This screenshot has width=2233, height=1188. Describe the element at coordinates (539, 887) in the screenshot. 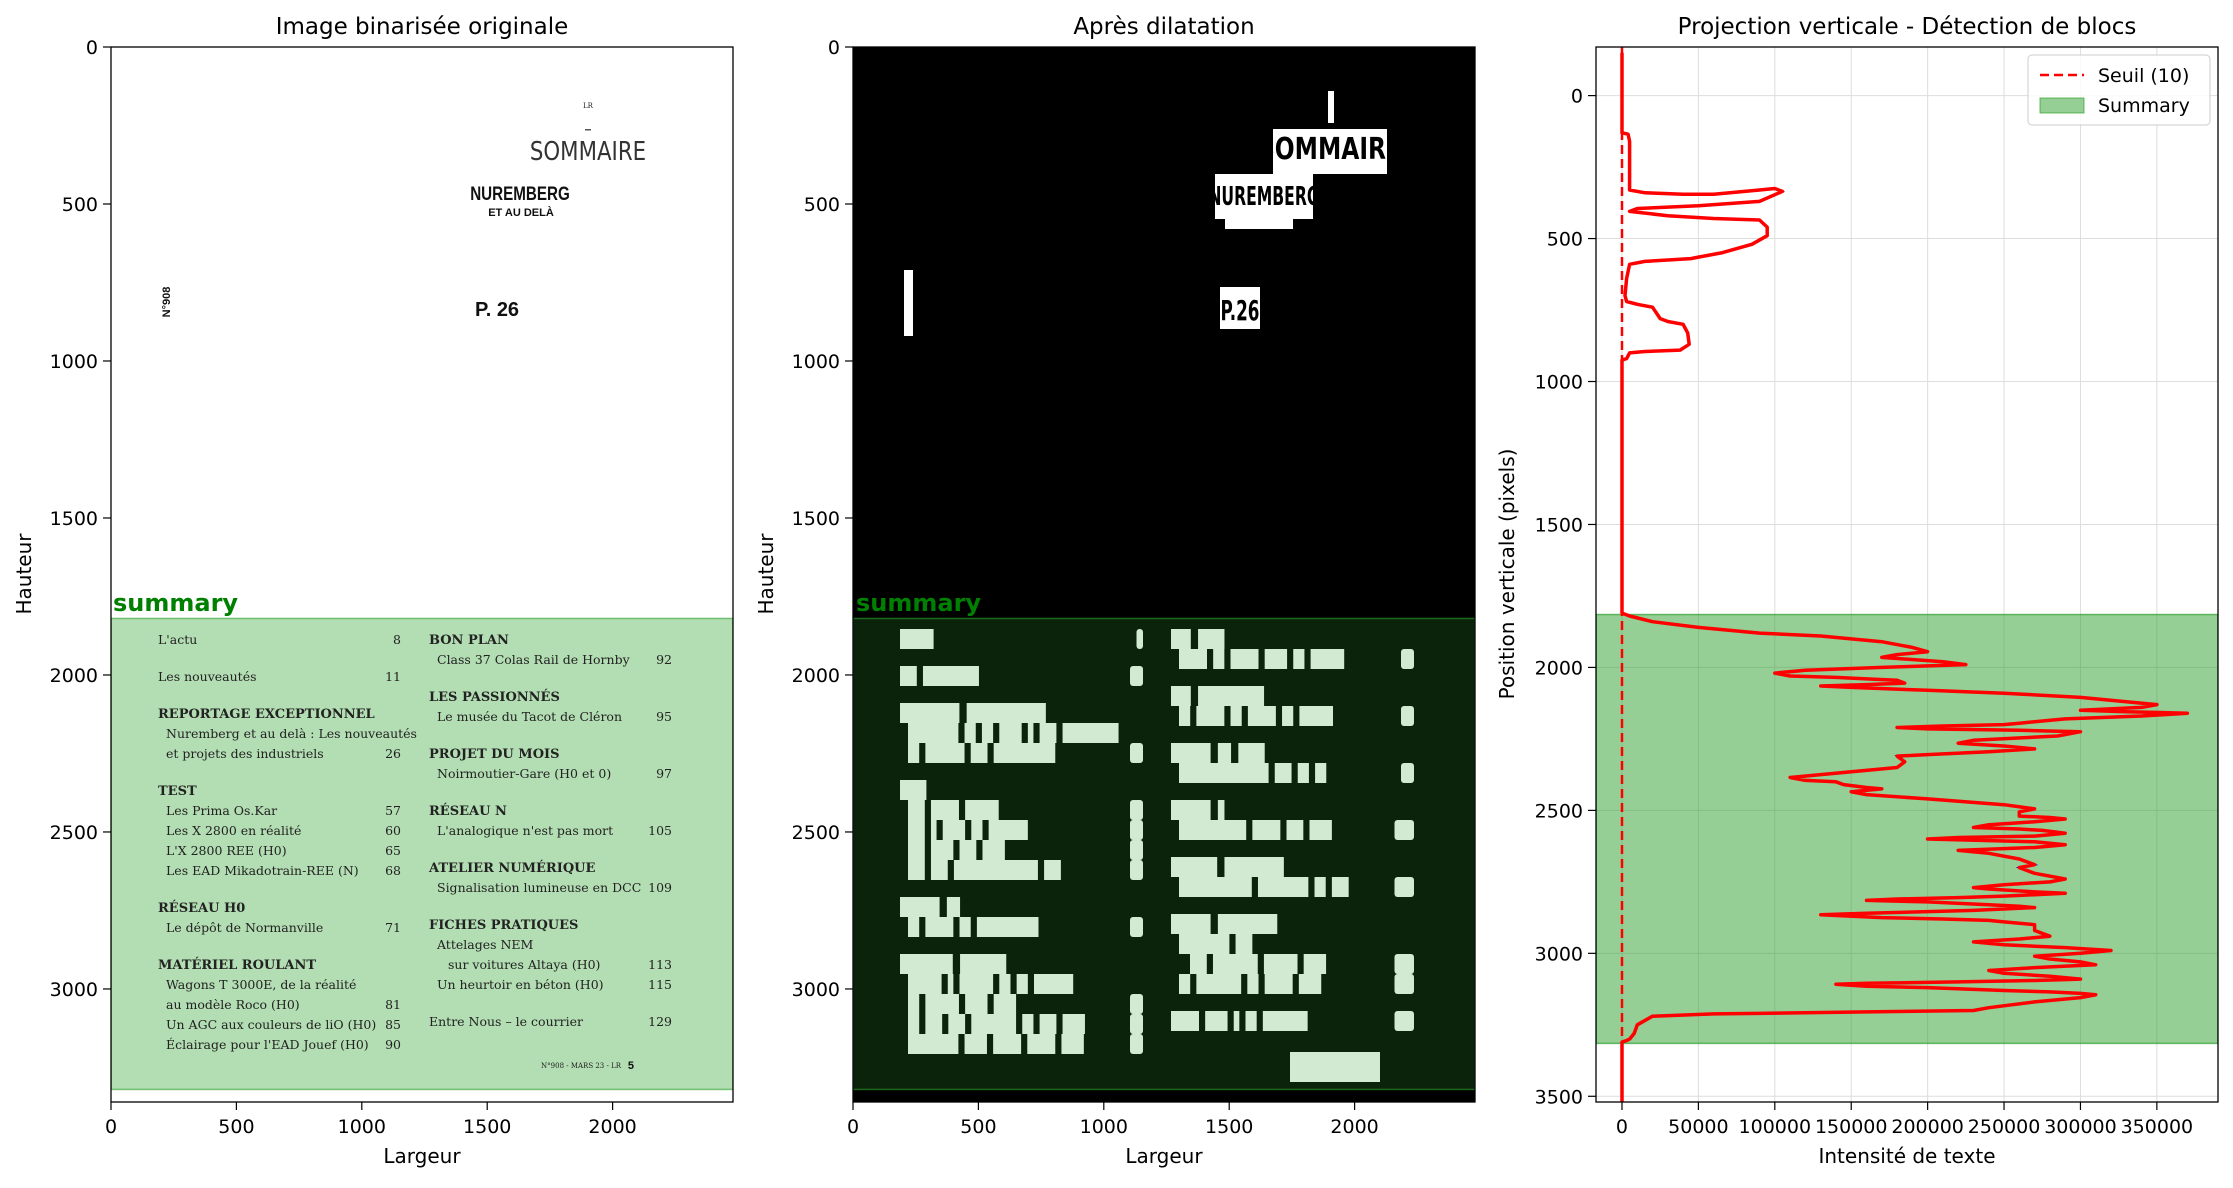

I see `toc-entry: Signalisation lumineuse en DCC` at that location.